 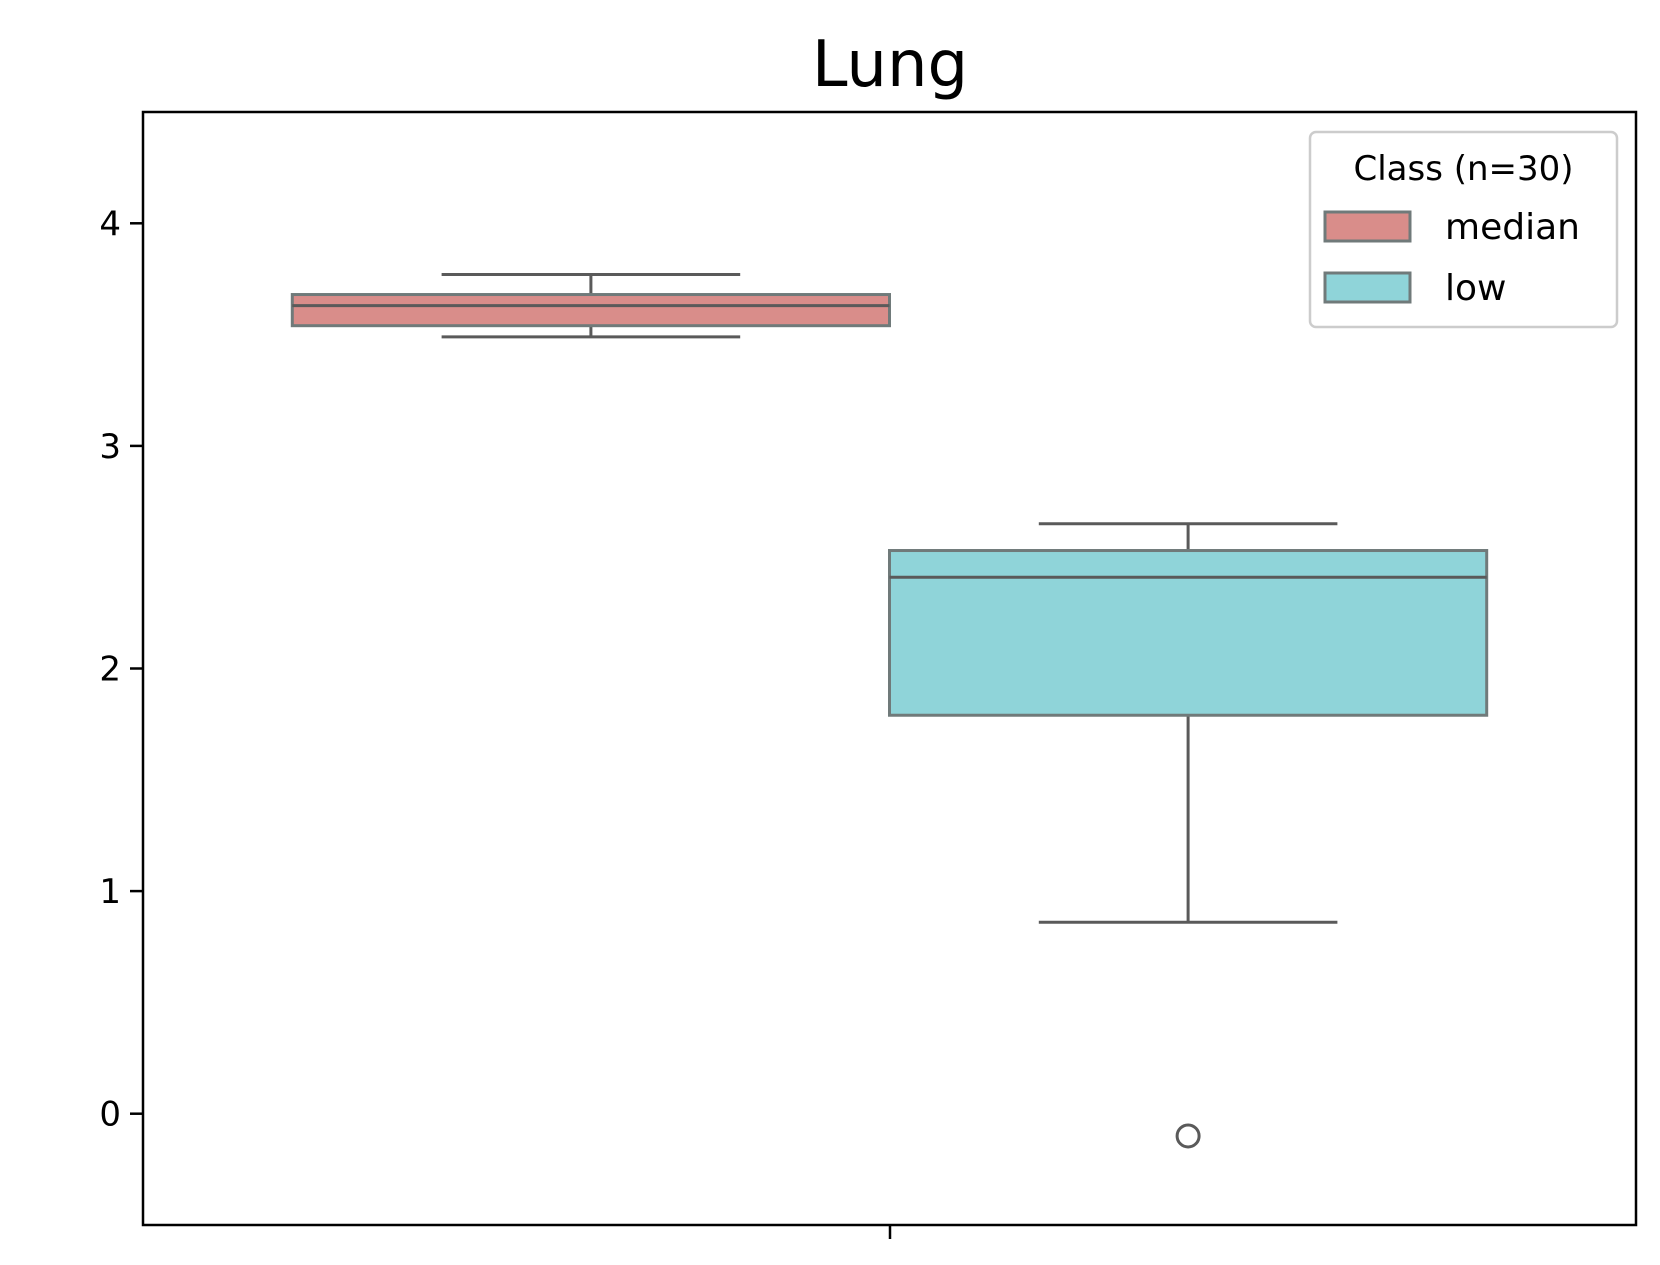 I want to click on outlier-point, so click(x=1188, y=1136).